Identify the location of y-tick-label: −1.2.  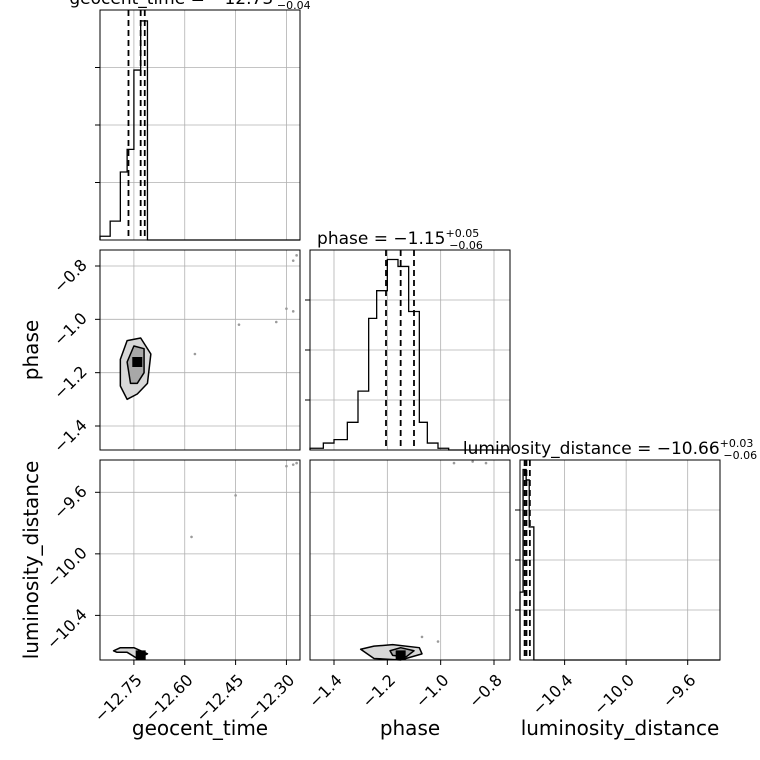
(70, 382).